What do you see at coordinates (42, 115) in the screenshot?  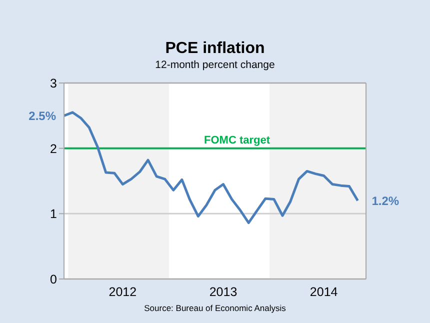 I see `annotation: 2.5%` at bounding box center [42, 115].